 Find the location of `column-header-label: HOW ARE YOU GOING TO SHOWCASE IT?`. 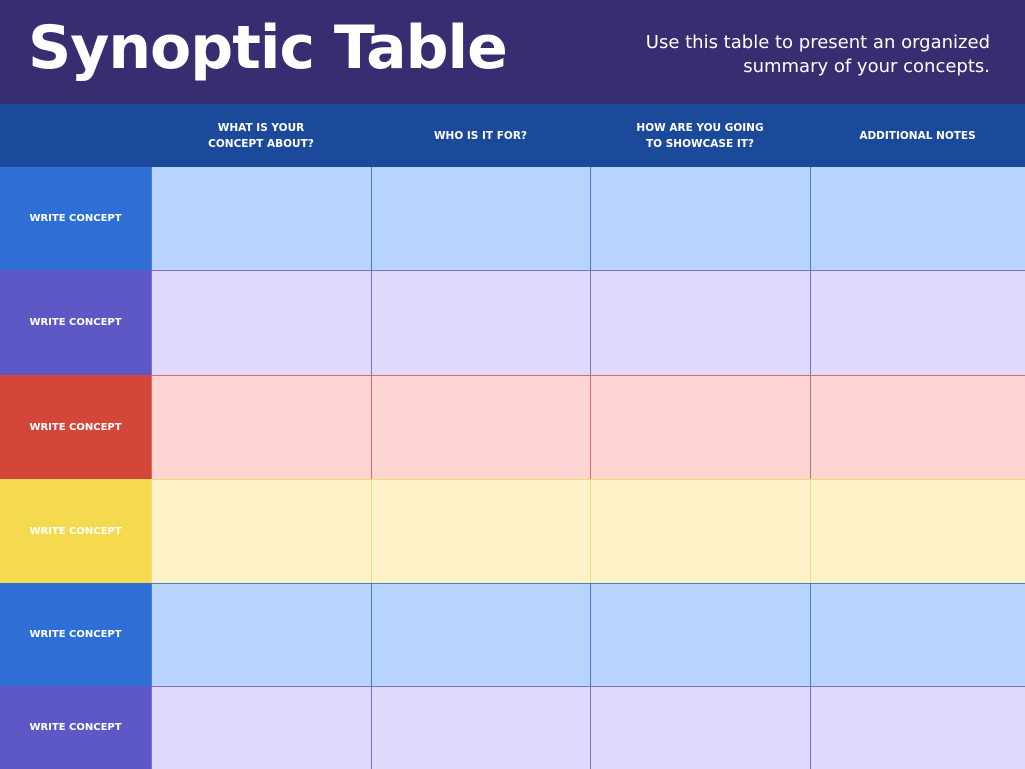

column-header-label: HOW ARE YOU GOING TO SHOWCASE IT? is located at coordinates (700, 135).